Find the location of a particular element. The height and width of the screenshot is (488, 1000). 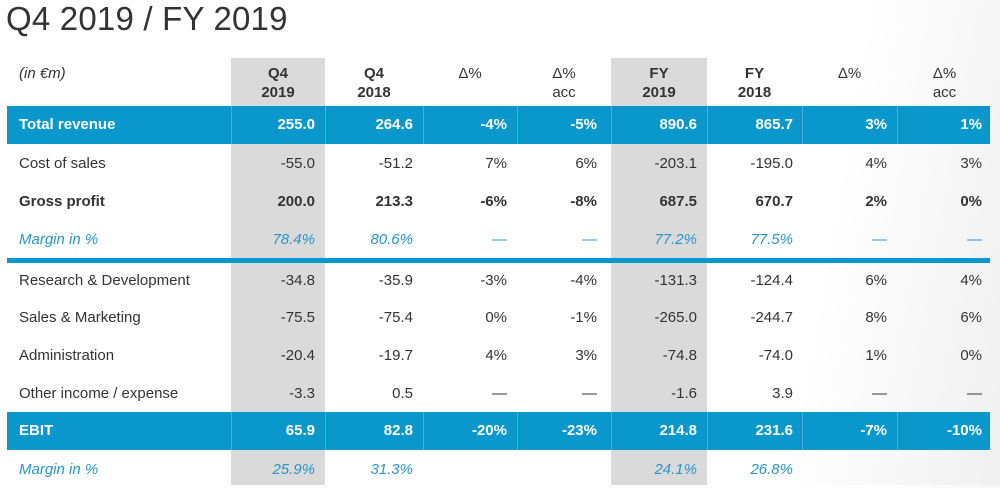

table-row: Other income / expense -3.3 0.5 — — -1.6 3.9 — — is located at coordinates (498, 393).